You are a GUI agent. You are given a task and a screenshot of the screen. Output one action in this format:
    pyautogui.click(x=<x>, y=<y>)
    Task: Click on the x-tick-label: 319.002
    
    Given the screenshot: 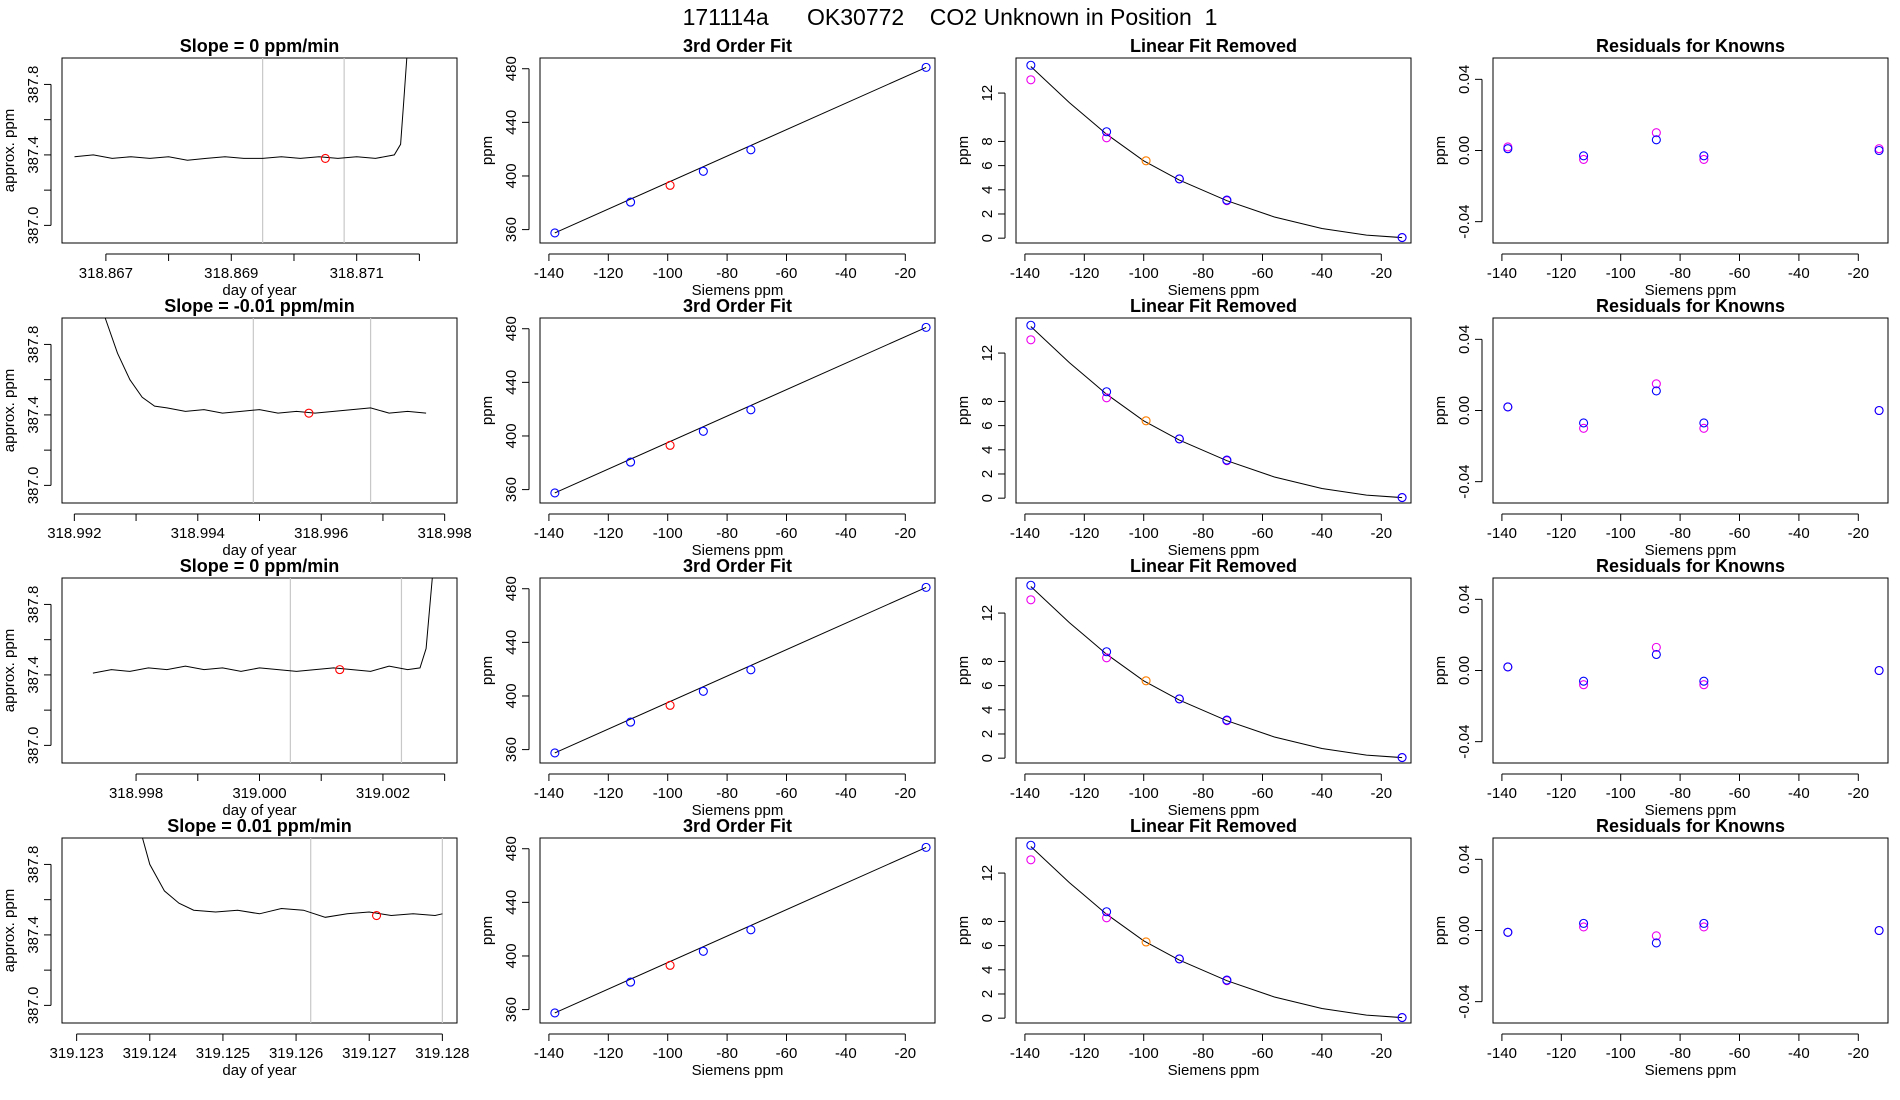 What is the action you would take?
    pyautogui.click(x=383, y=793)
    